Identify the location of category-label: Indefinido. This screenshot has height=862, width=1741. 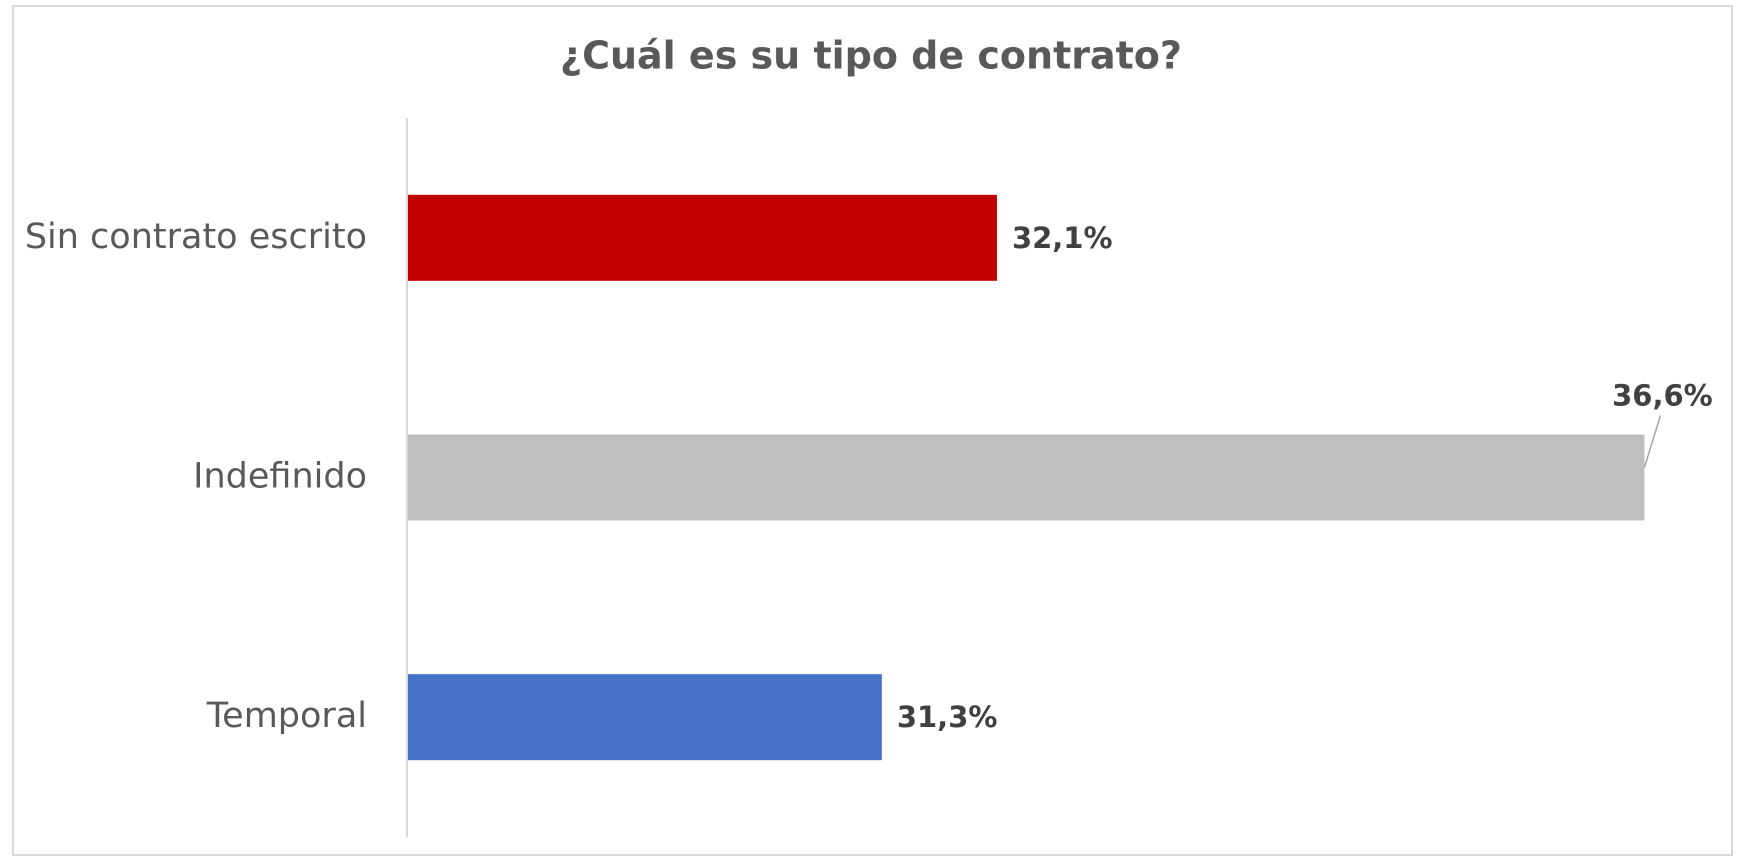
(280, 477).